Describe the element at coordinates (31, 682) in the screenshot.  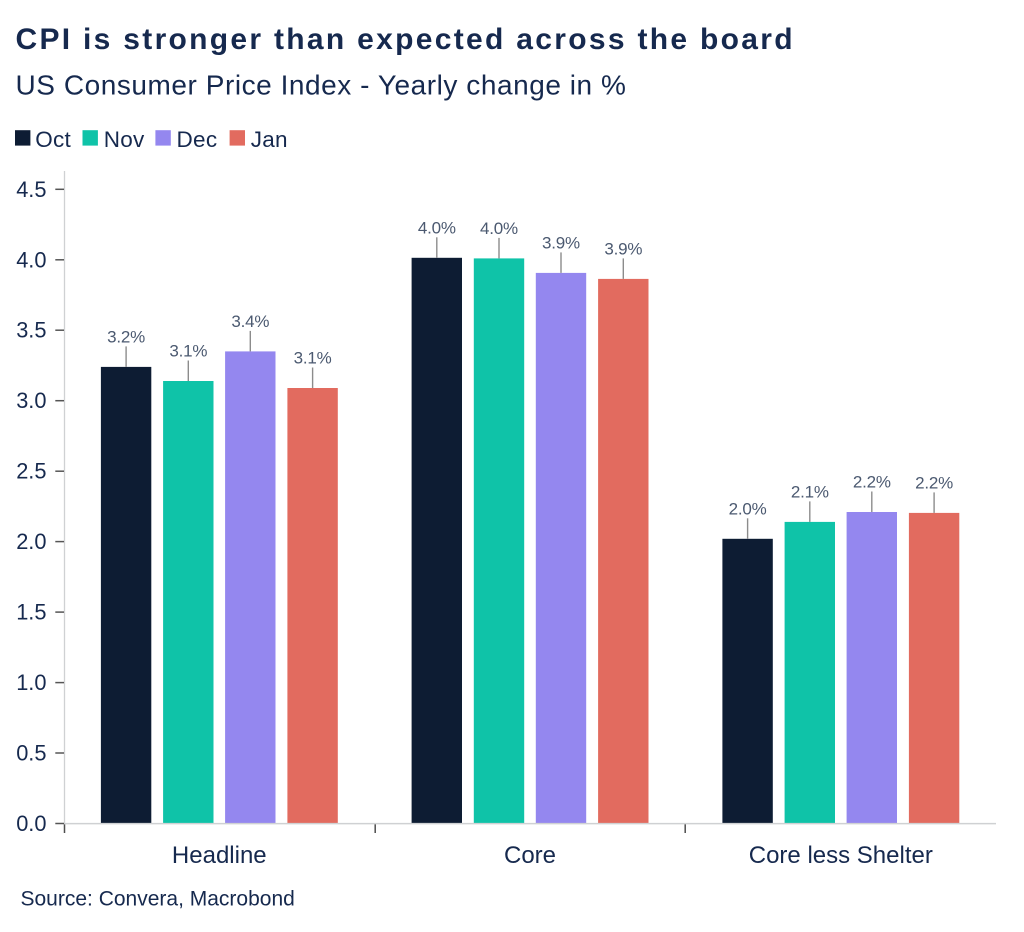
I see `svg-text: 1.0` at that location.